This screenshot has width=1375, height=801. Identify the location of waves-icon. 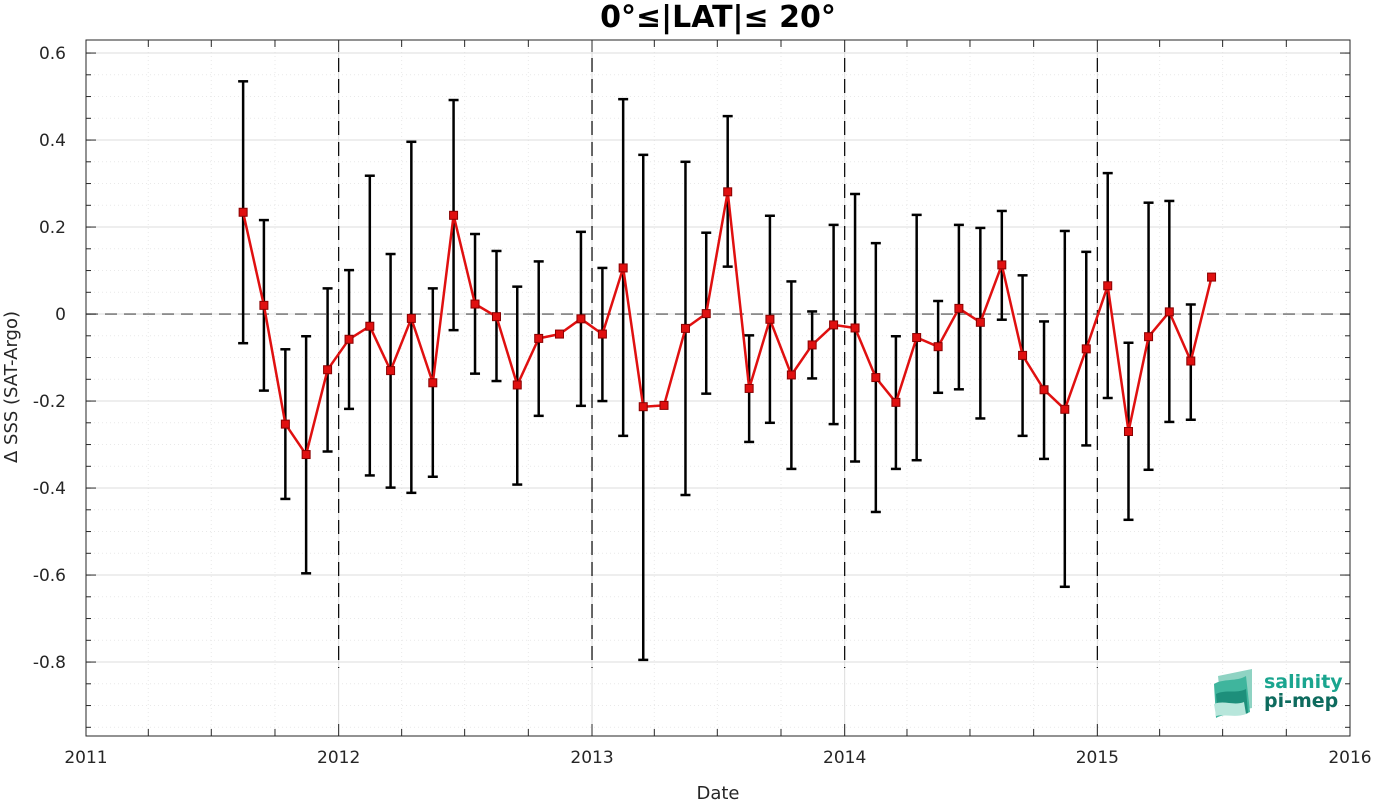
(1233, 693).